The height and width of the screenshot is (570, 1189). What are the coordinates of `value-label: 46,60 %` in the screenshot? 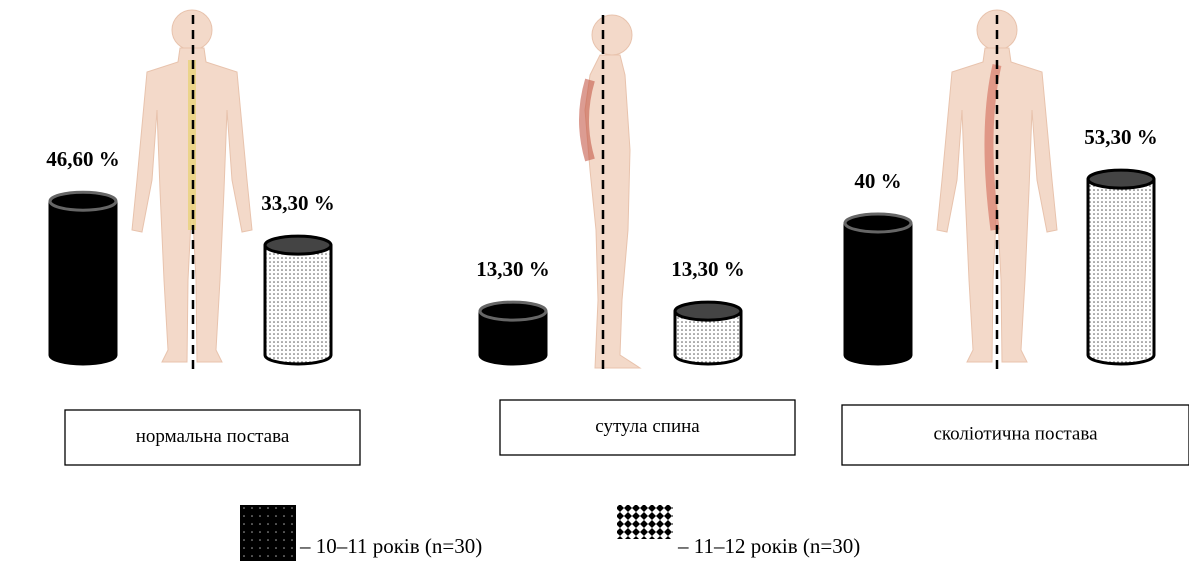 It's located at (83, 159).